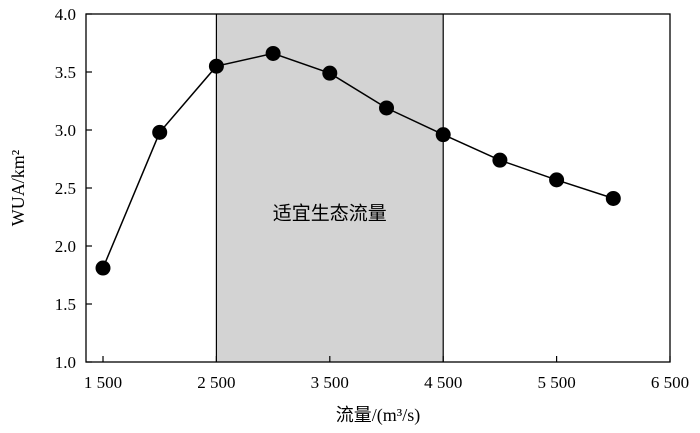  I want to click on x-axis-title: 流量/(m³/s), so click(378, 415).